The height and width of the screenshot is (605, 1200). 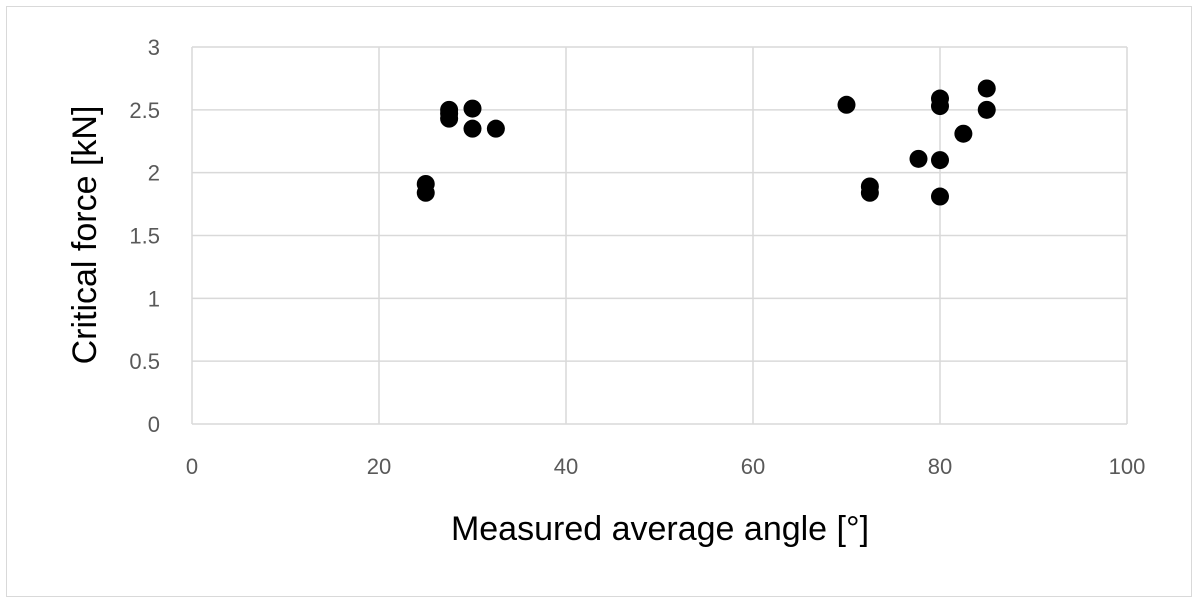 I want to click on data-points, so click(x=706, y=142).